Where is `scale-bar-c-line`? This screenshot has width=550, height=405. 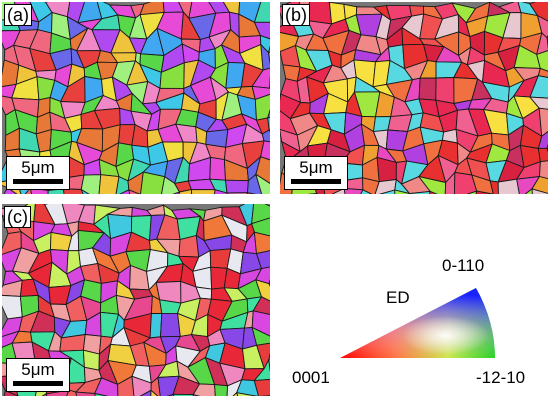 scale-bar-c-line is located at coordinates (38, 383).